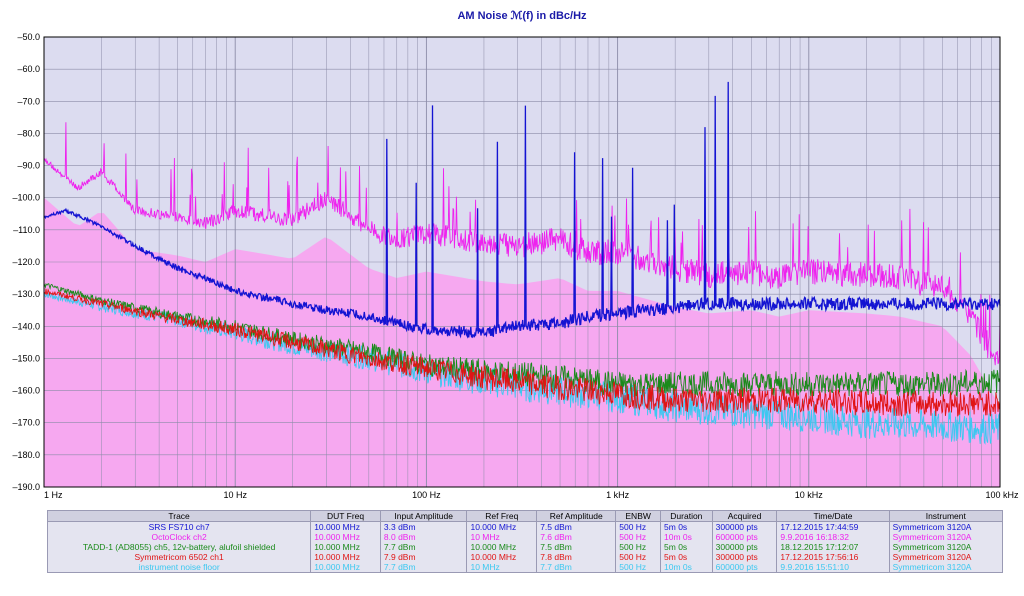 The height and width of the screenshot is (596, 1024). I want to click on legend-column-header: Ref Amplitude, so click(576, 516).